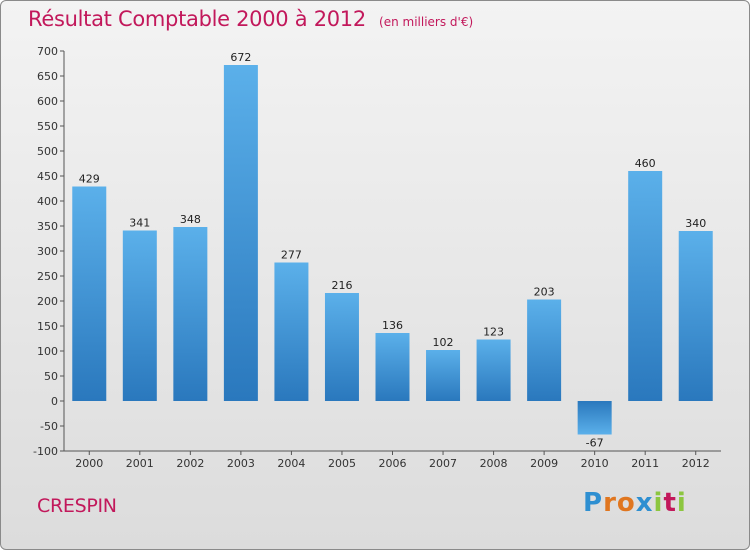  I want to click on x-tick-label: 2000, so click(89, 463).